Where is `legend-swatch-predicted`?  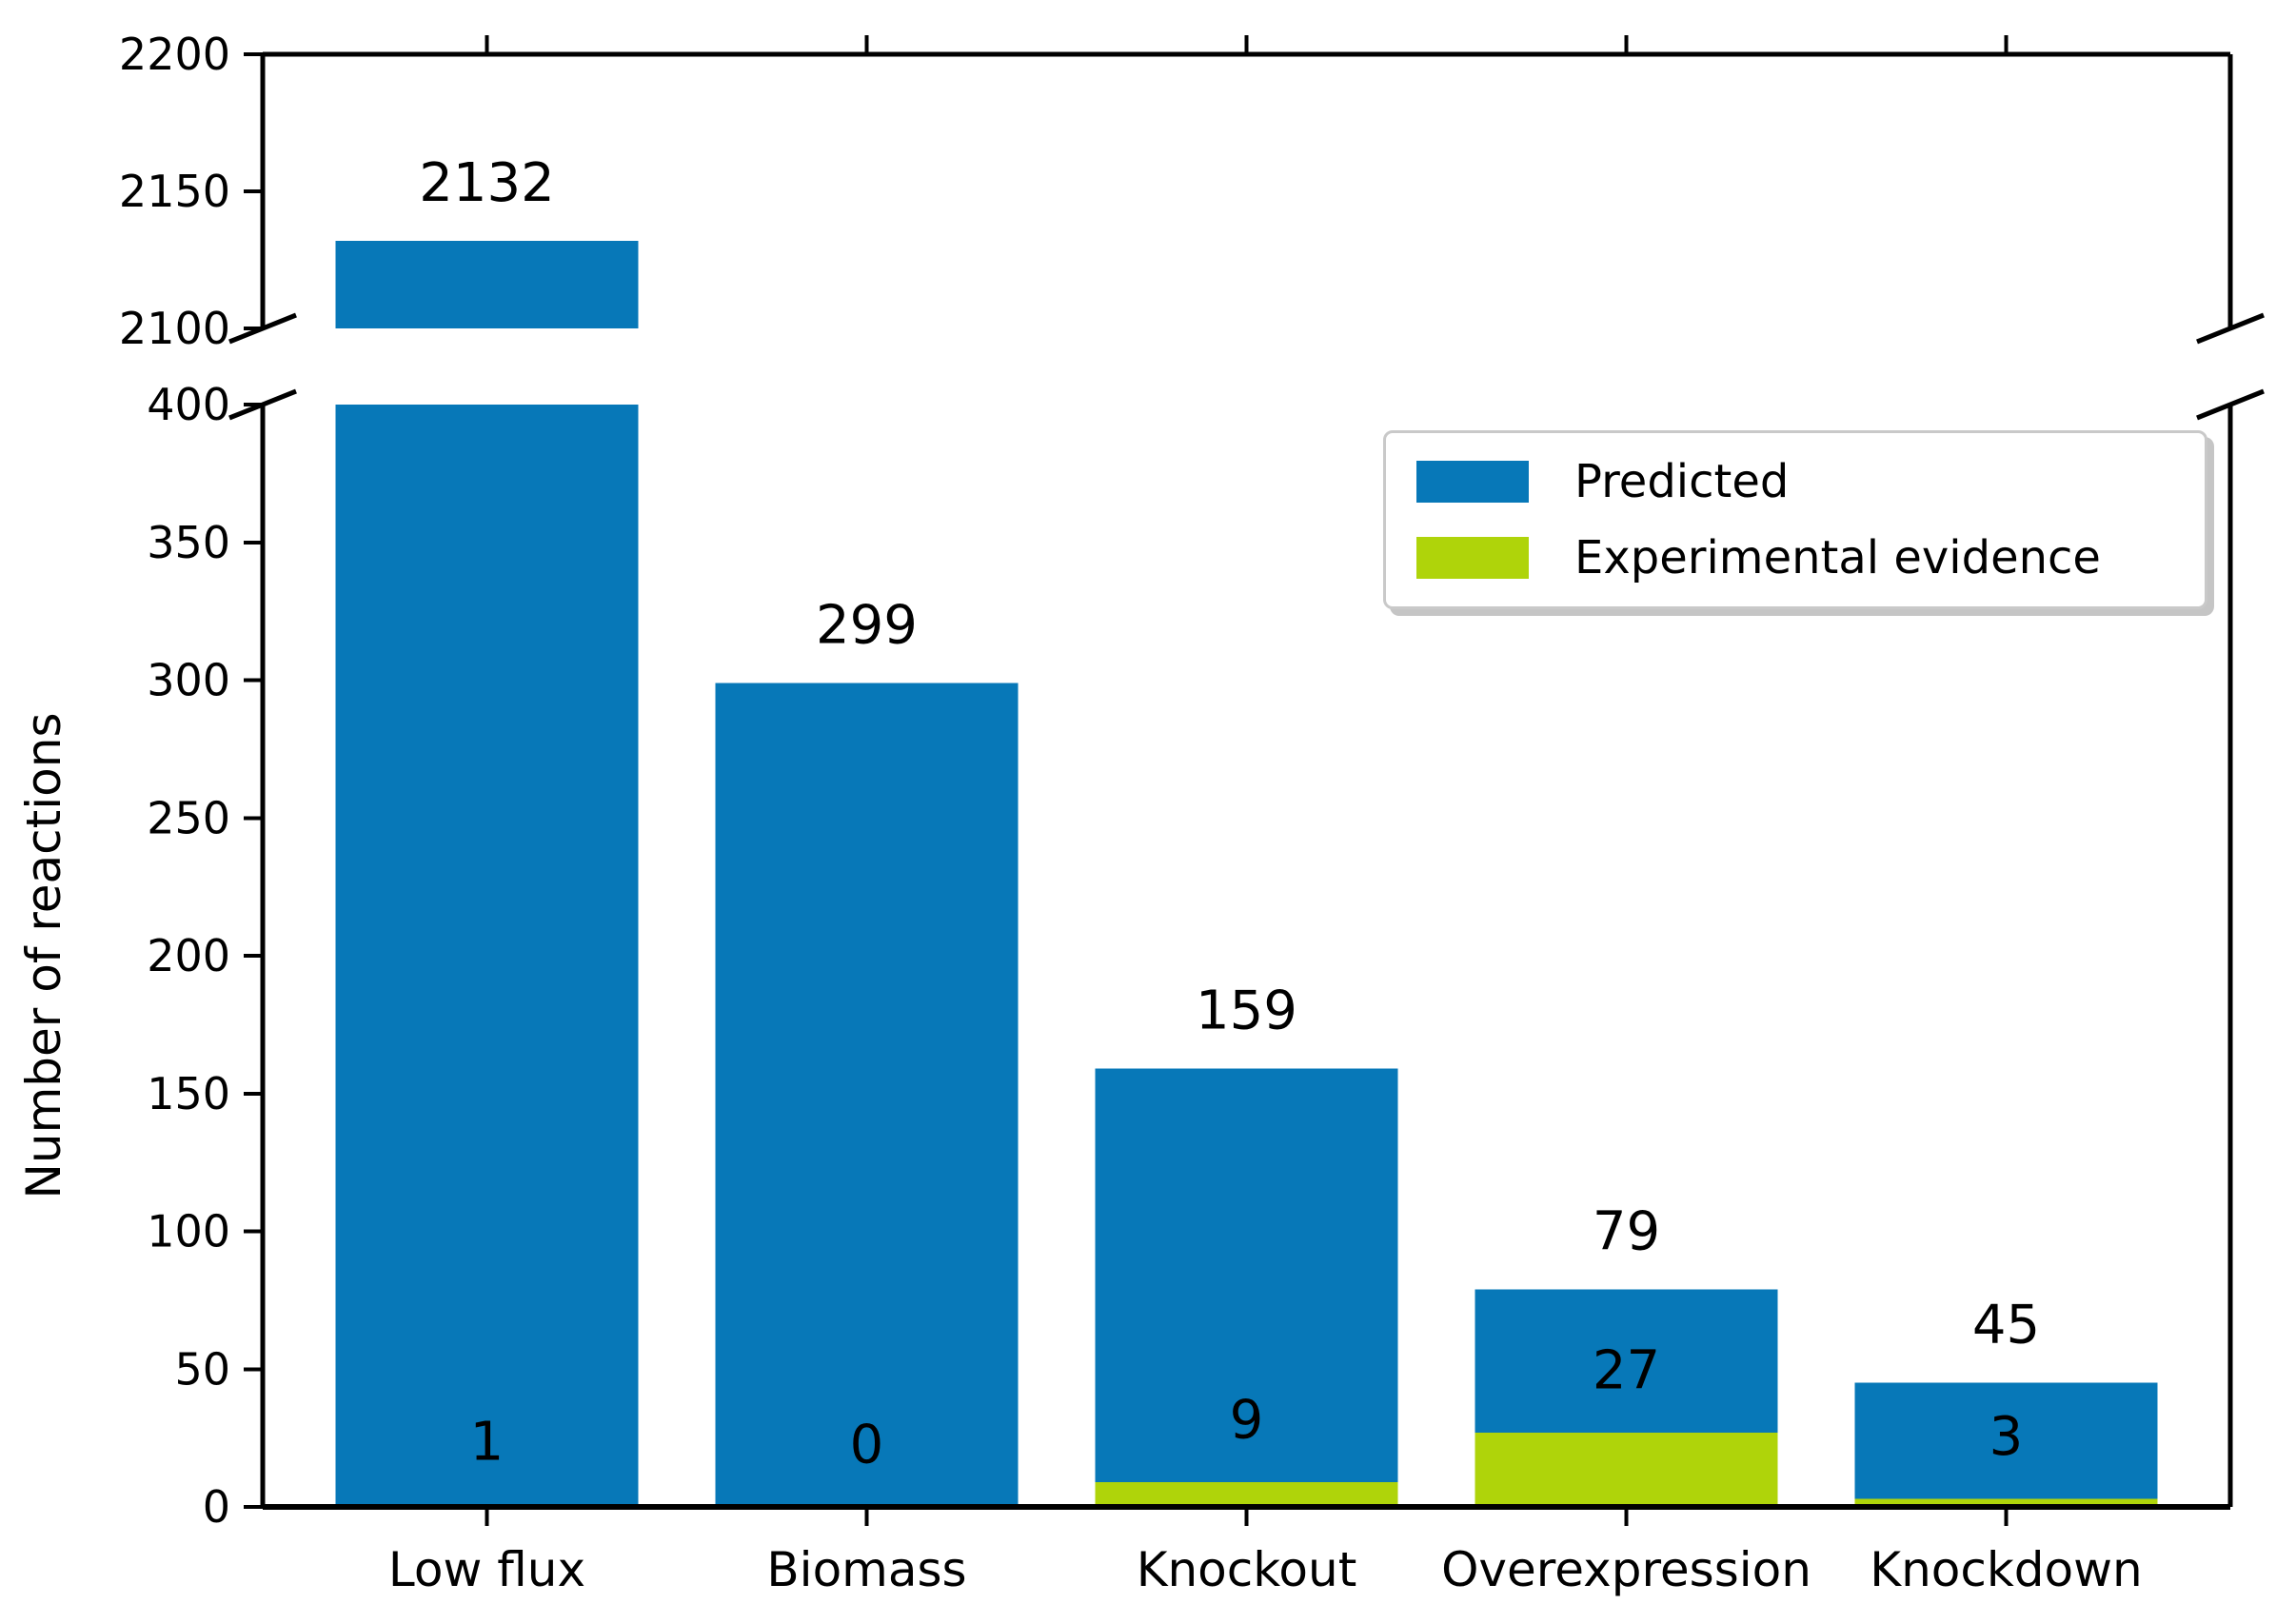 legend-swatch-predicted is located at coordinates (1472, 482).